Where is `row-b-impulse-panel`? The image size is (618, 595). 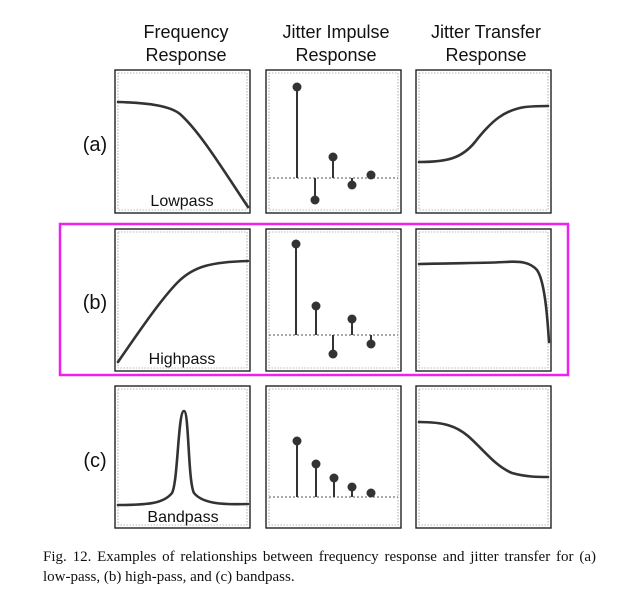 row-b-impulse-panel is located at coordinates (333, 300).